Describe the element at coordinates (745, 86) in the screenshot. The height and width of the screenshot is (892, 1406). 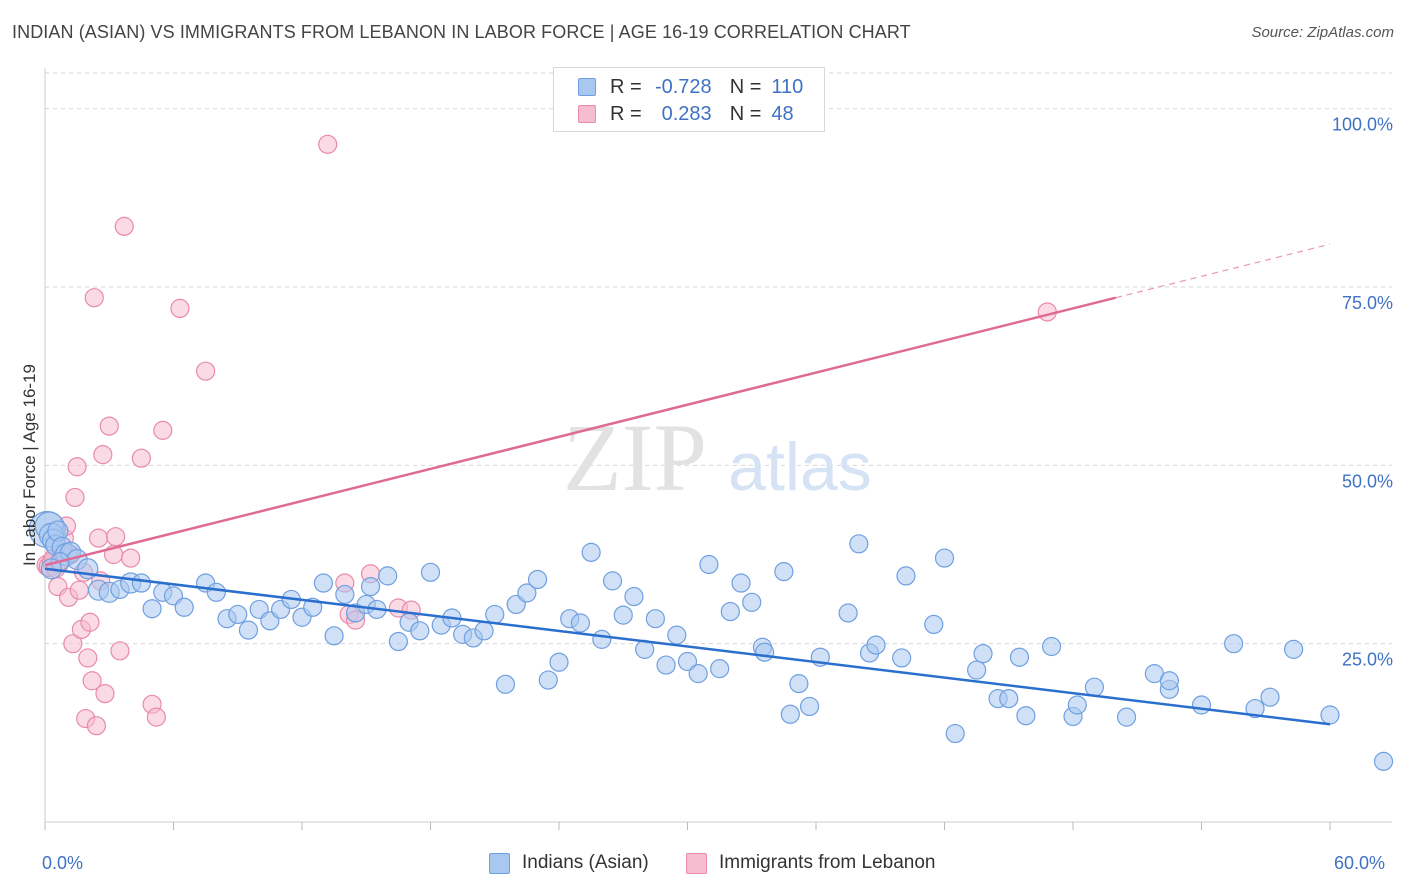
I see `legend-n-label: N =` at that location.